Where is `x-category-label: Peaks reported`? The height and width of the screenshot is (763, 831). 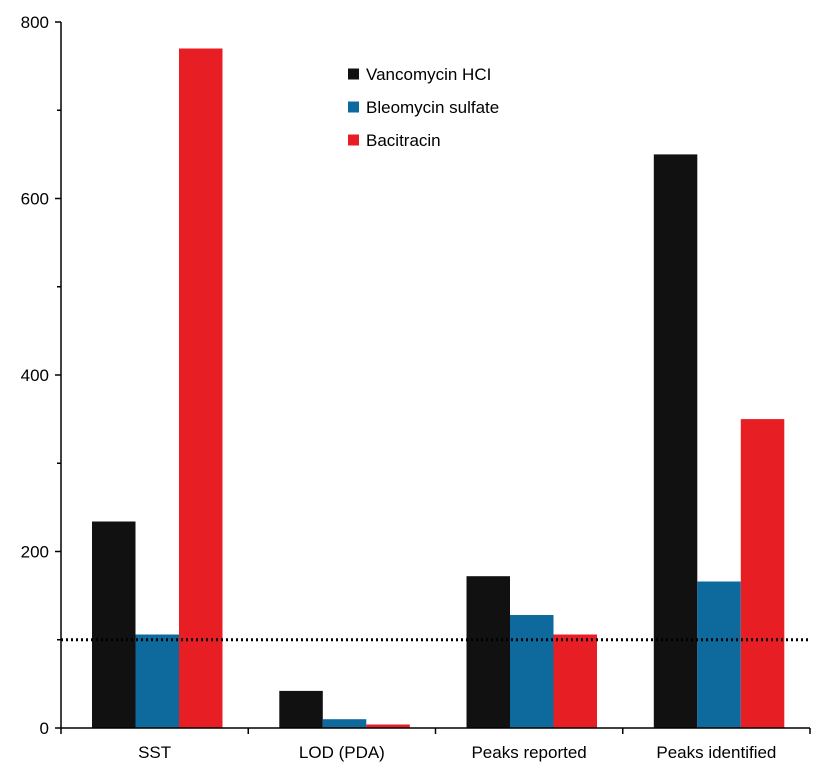
x-category-label: Peaks reported is located at coordinates (528, 752).